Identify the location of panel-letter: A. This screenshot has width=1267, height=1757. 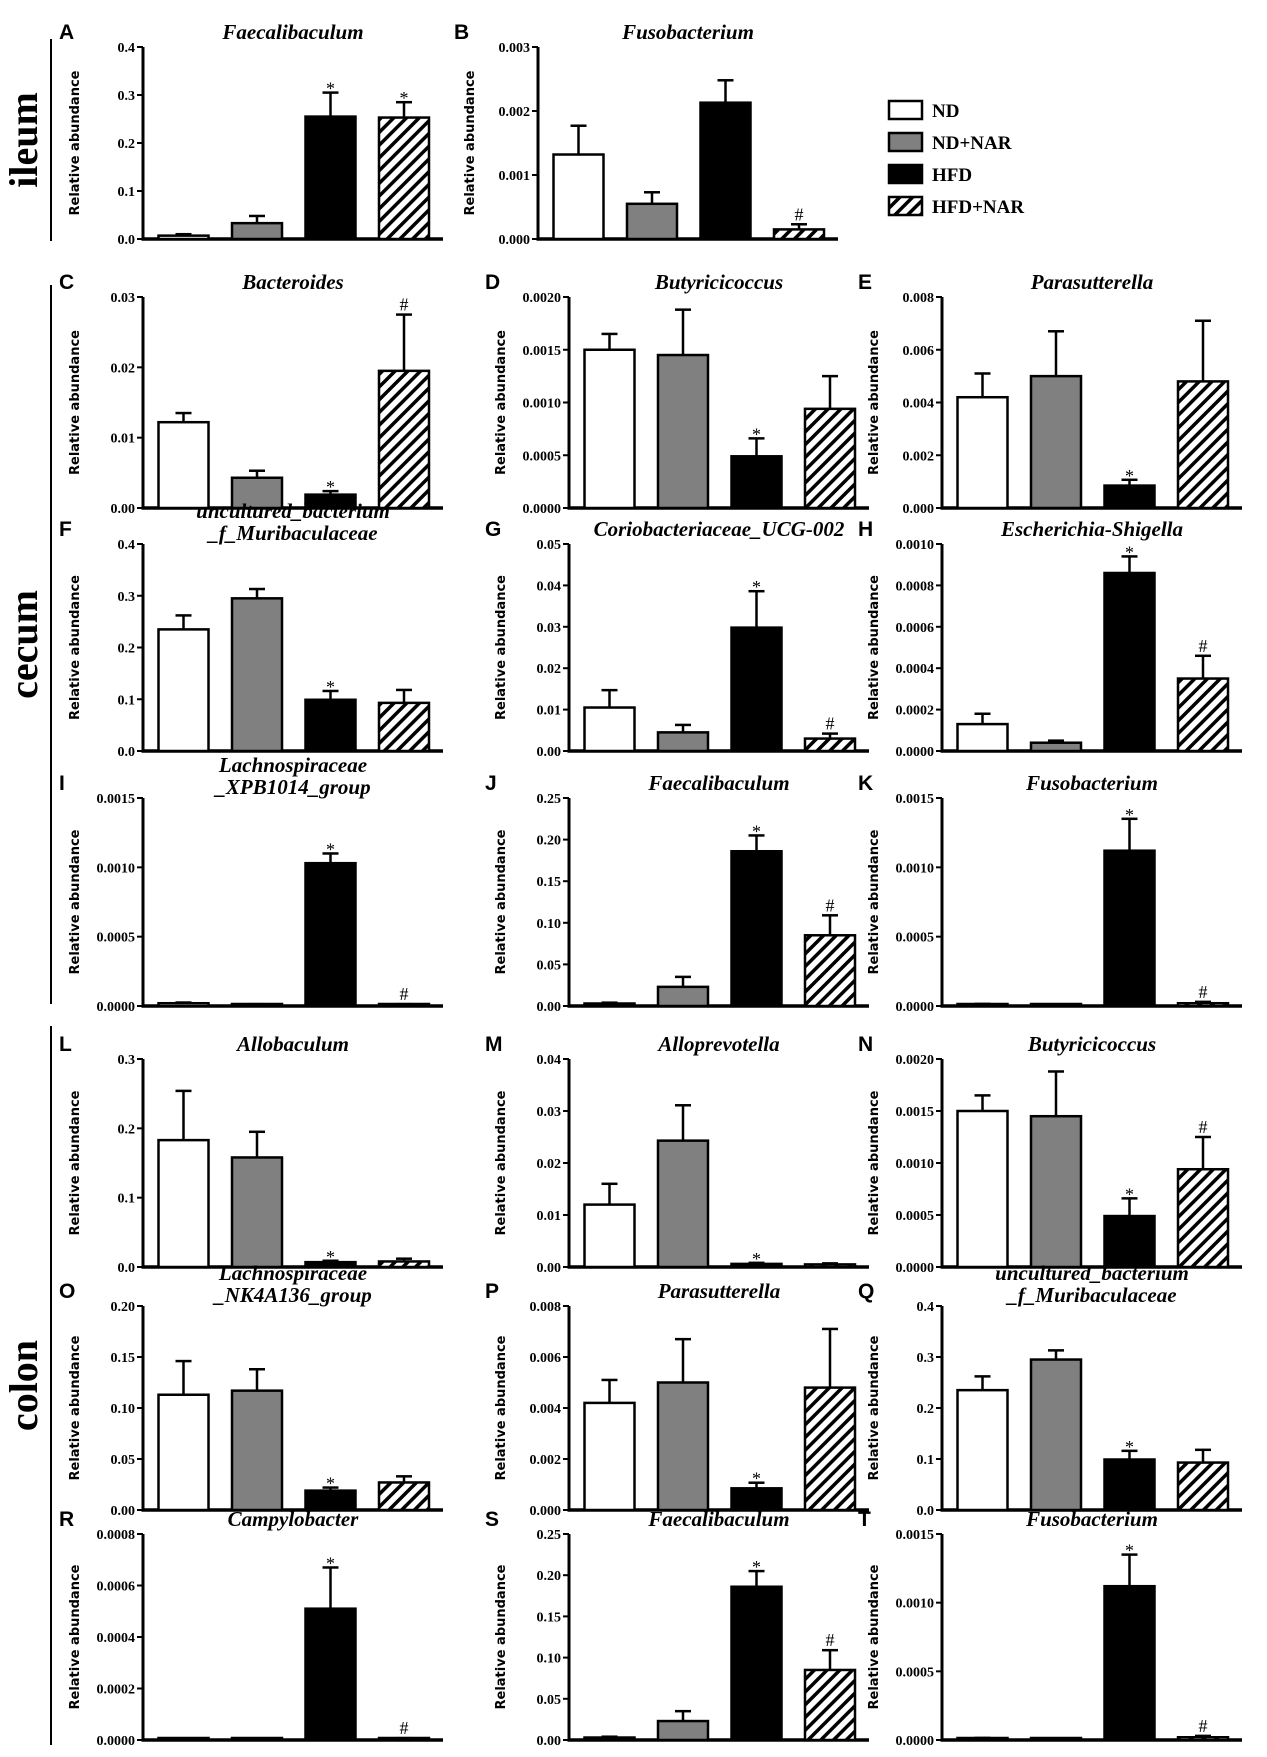
(66, 32).